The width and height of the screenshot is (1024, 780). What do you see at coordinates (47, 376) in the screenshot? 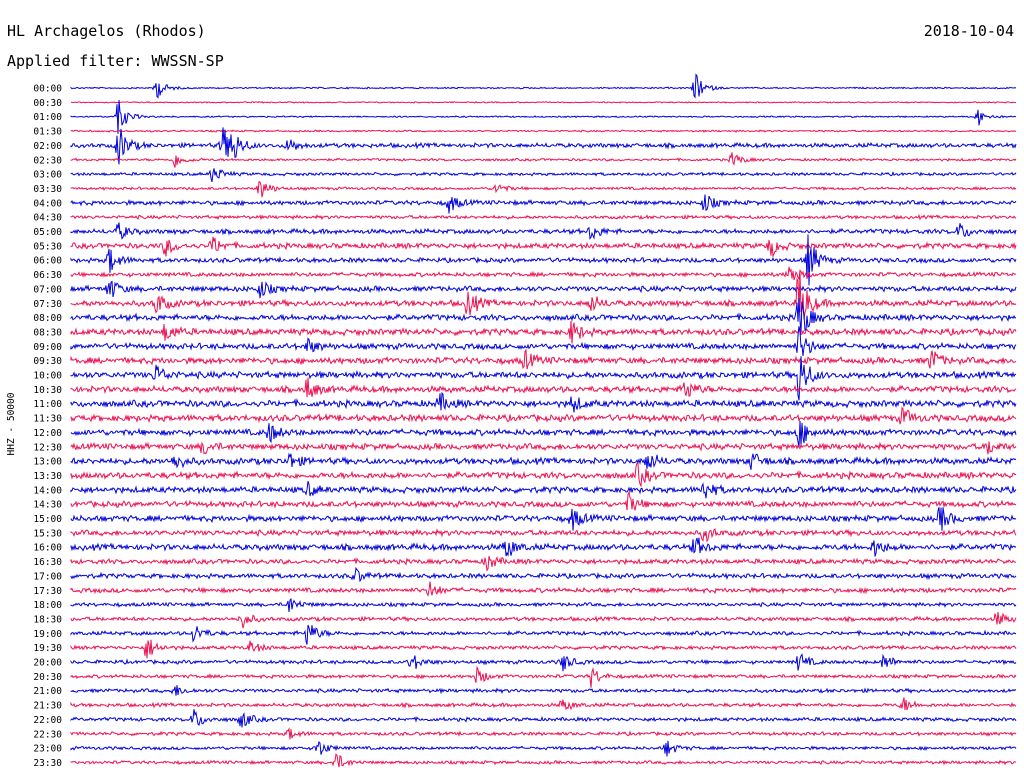
I see `y-tick-label: 10:00` at bounding box center [47, 376].